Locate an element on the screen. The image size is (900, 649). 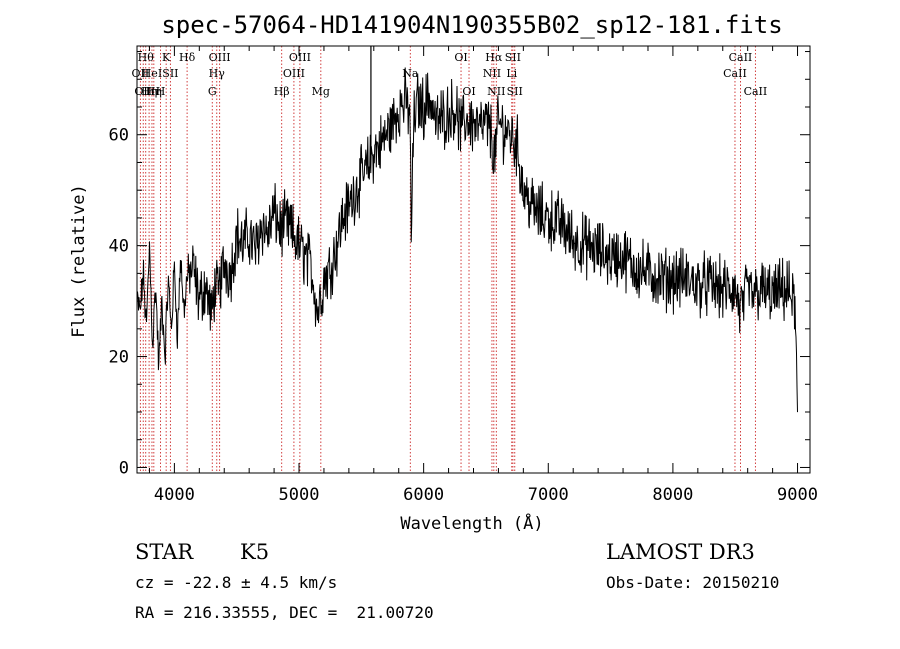
x-tick-label: 9000 is located at coordinates (797, 495).